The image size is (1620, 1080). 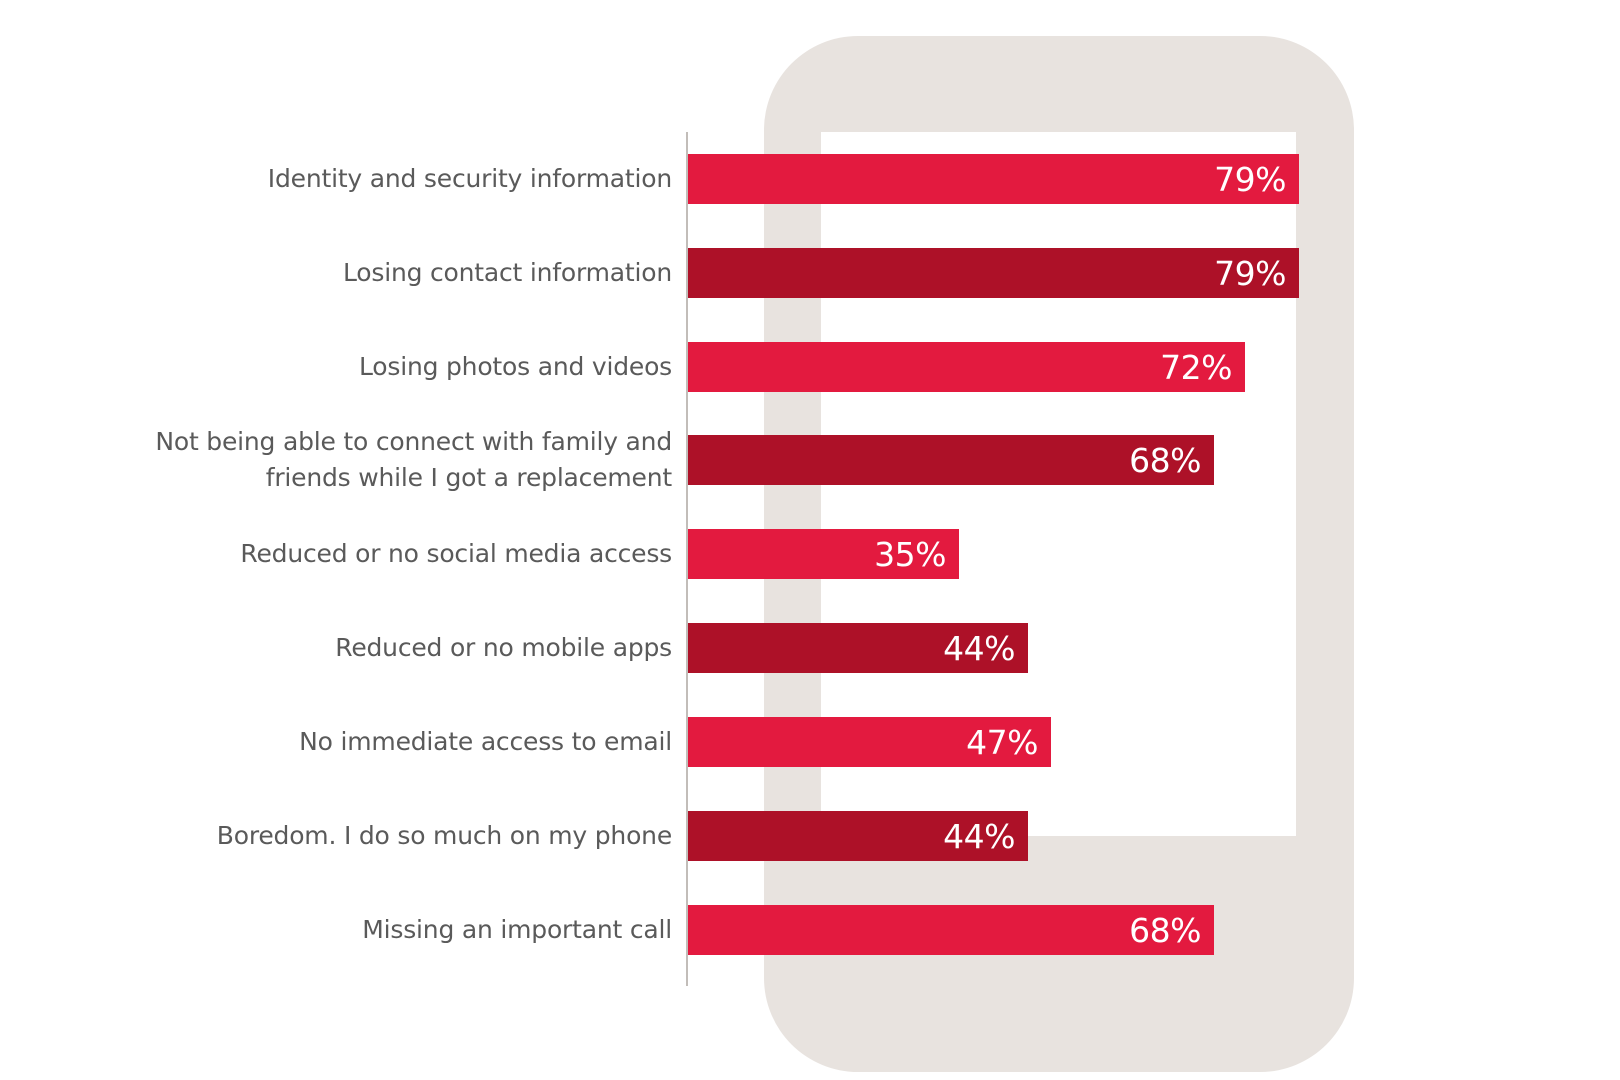 I want to click on bar-value-label: 35%, so click(x=910, y=554).